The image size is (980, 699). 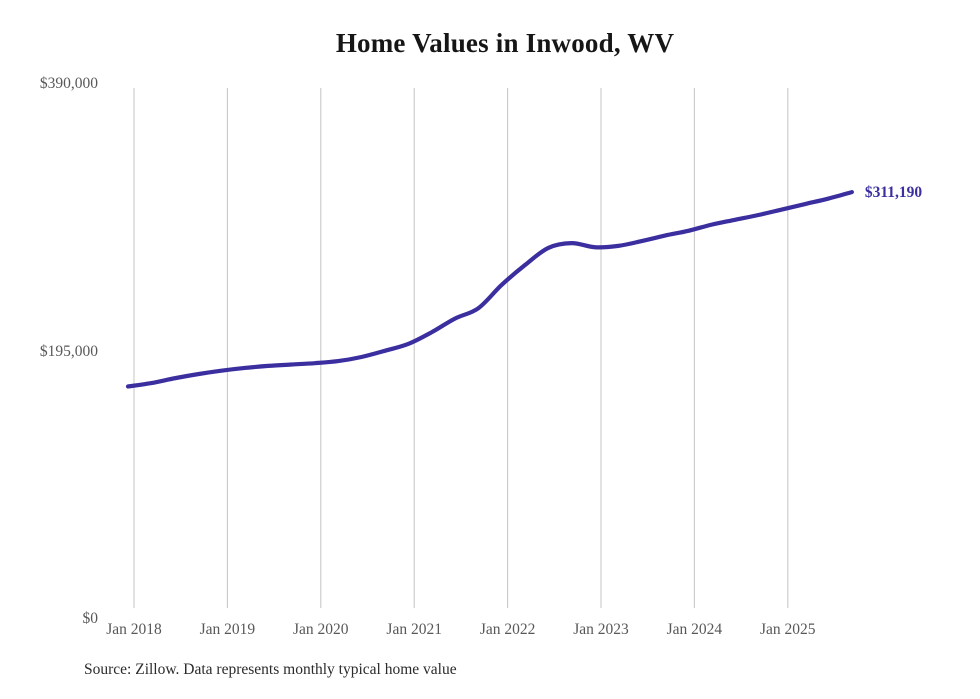 I want to click on x-axis-tick-label: Jan 2018, so click(x=134, y=629).